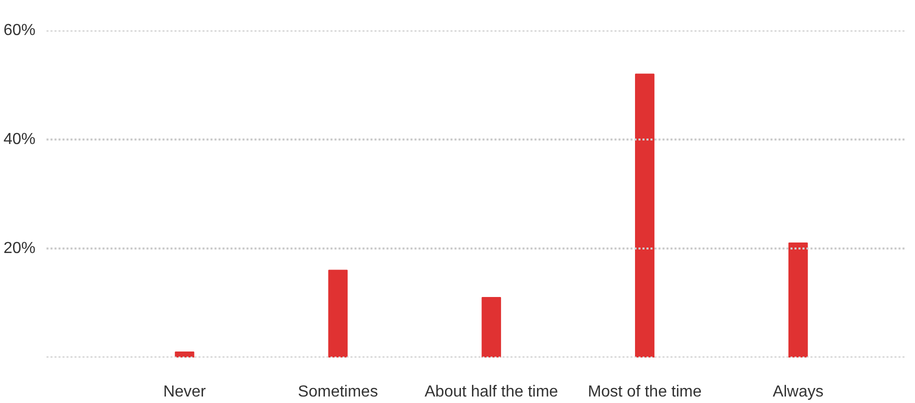 The height and width of the screenshot is (403, 915). What do you see at coordinates (19, 30) in the screenshot?
I see `y-tick-label: 60%` at bounding box center [19, 30].